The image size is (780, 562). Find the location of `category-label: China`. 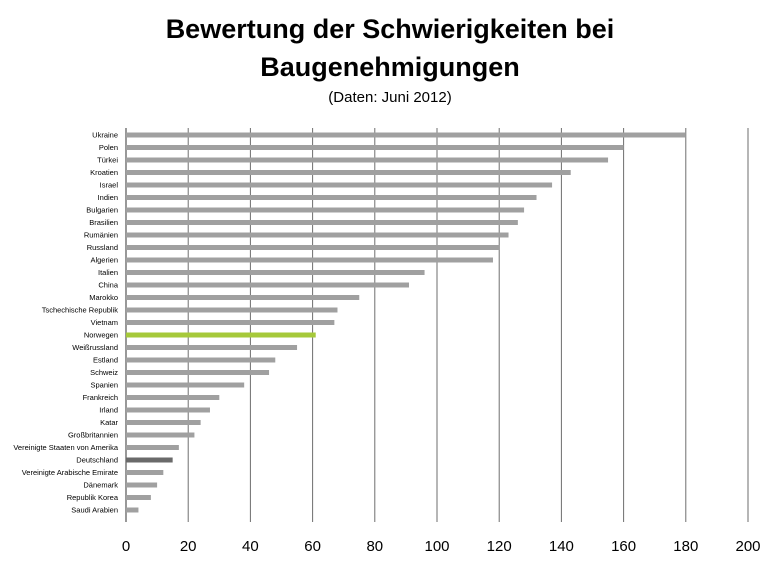

category-label: China is located at coordinates (108, 285).